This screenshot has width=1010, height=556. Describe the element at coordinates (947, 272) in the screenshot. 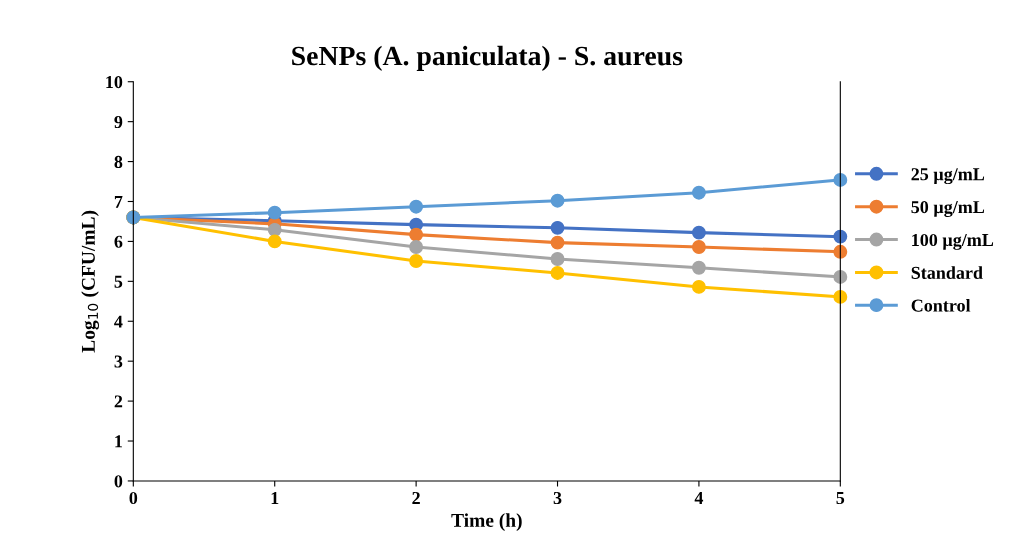

I see `legend-label: Standard` at that location.